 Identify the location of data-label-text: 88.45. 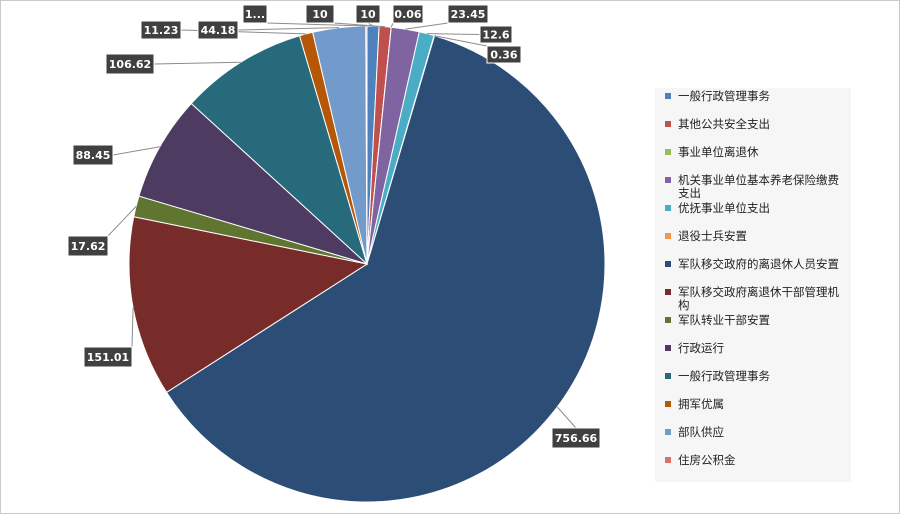
(93, 155).